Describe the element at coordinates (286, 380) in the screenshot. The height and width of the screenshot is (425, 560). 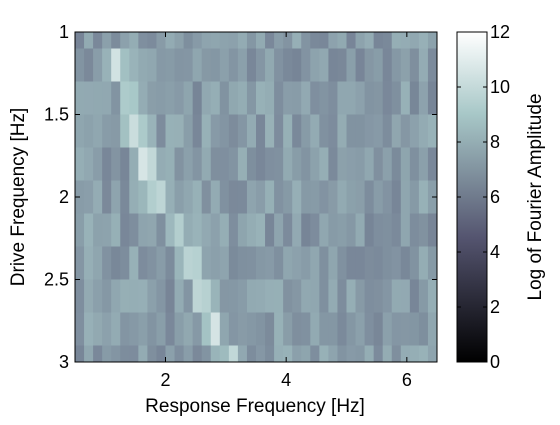
I see `x-tick-label: 4` at that location.